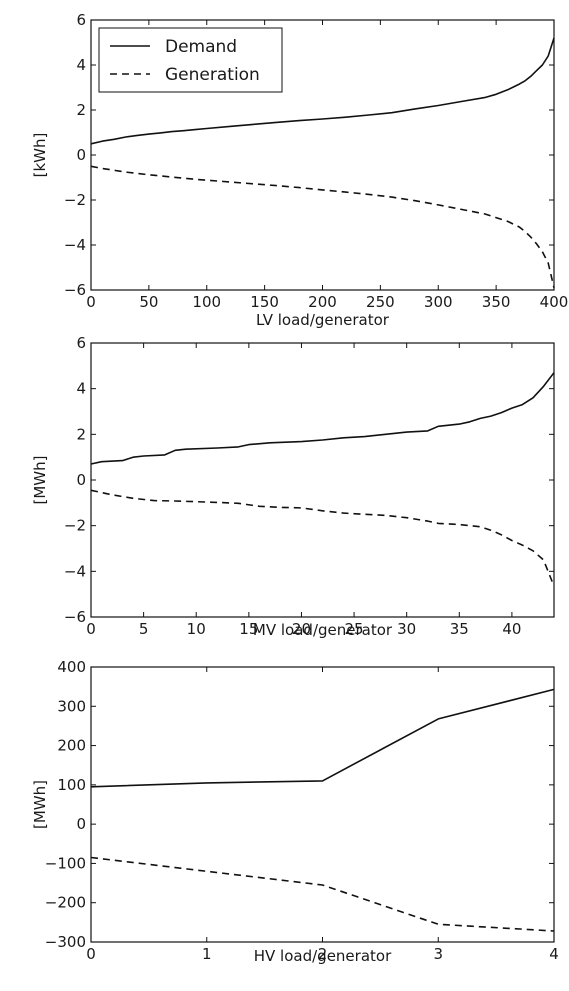 The image size is (569, 991). Describe the element at coordinates (81, 20) in the screenshot. I see `lv-y-tick-label: 6` at that location.